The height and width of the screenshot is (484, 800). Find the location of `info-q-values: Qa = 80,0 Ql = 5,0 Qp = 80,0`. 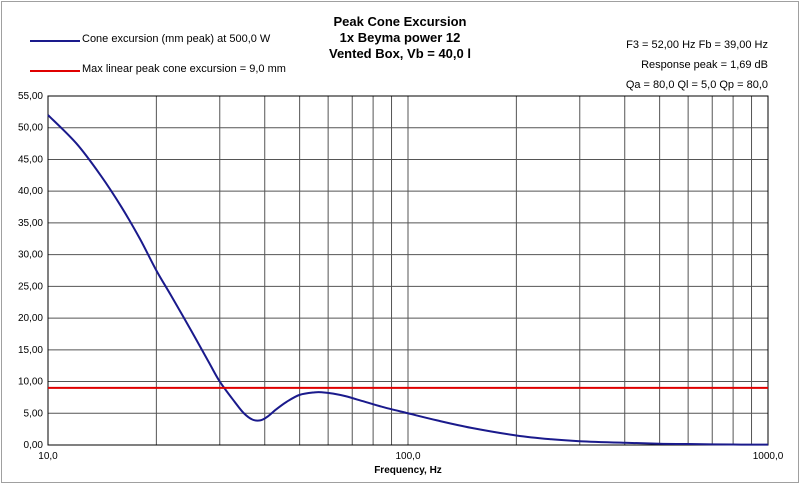

info-q-values: Qa = 80,0 Ql = 5,0 Qp = 80,0 is located at coordinates (696, 85).